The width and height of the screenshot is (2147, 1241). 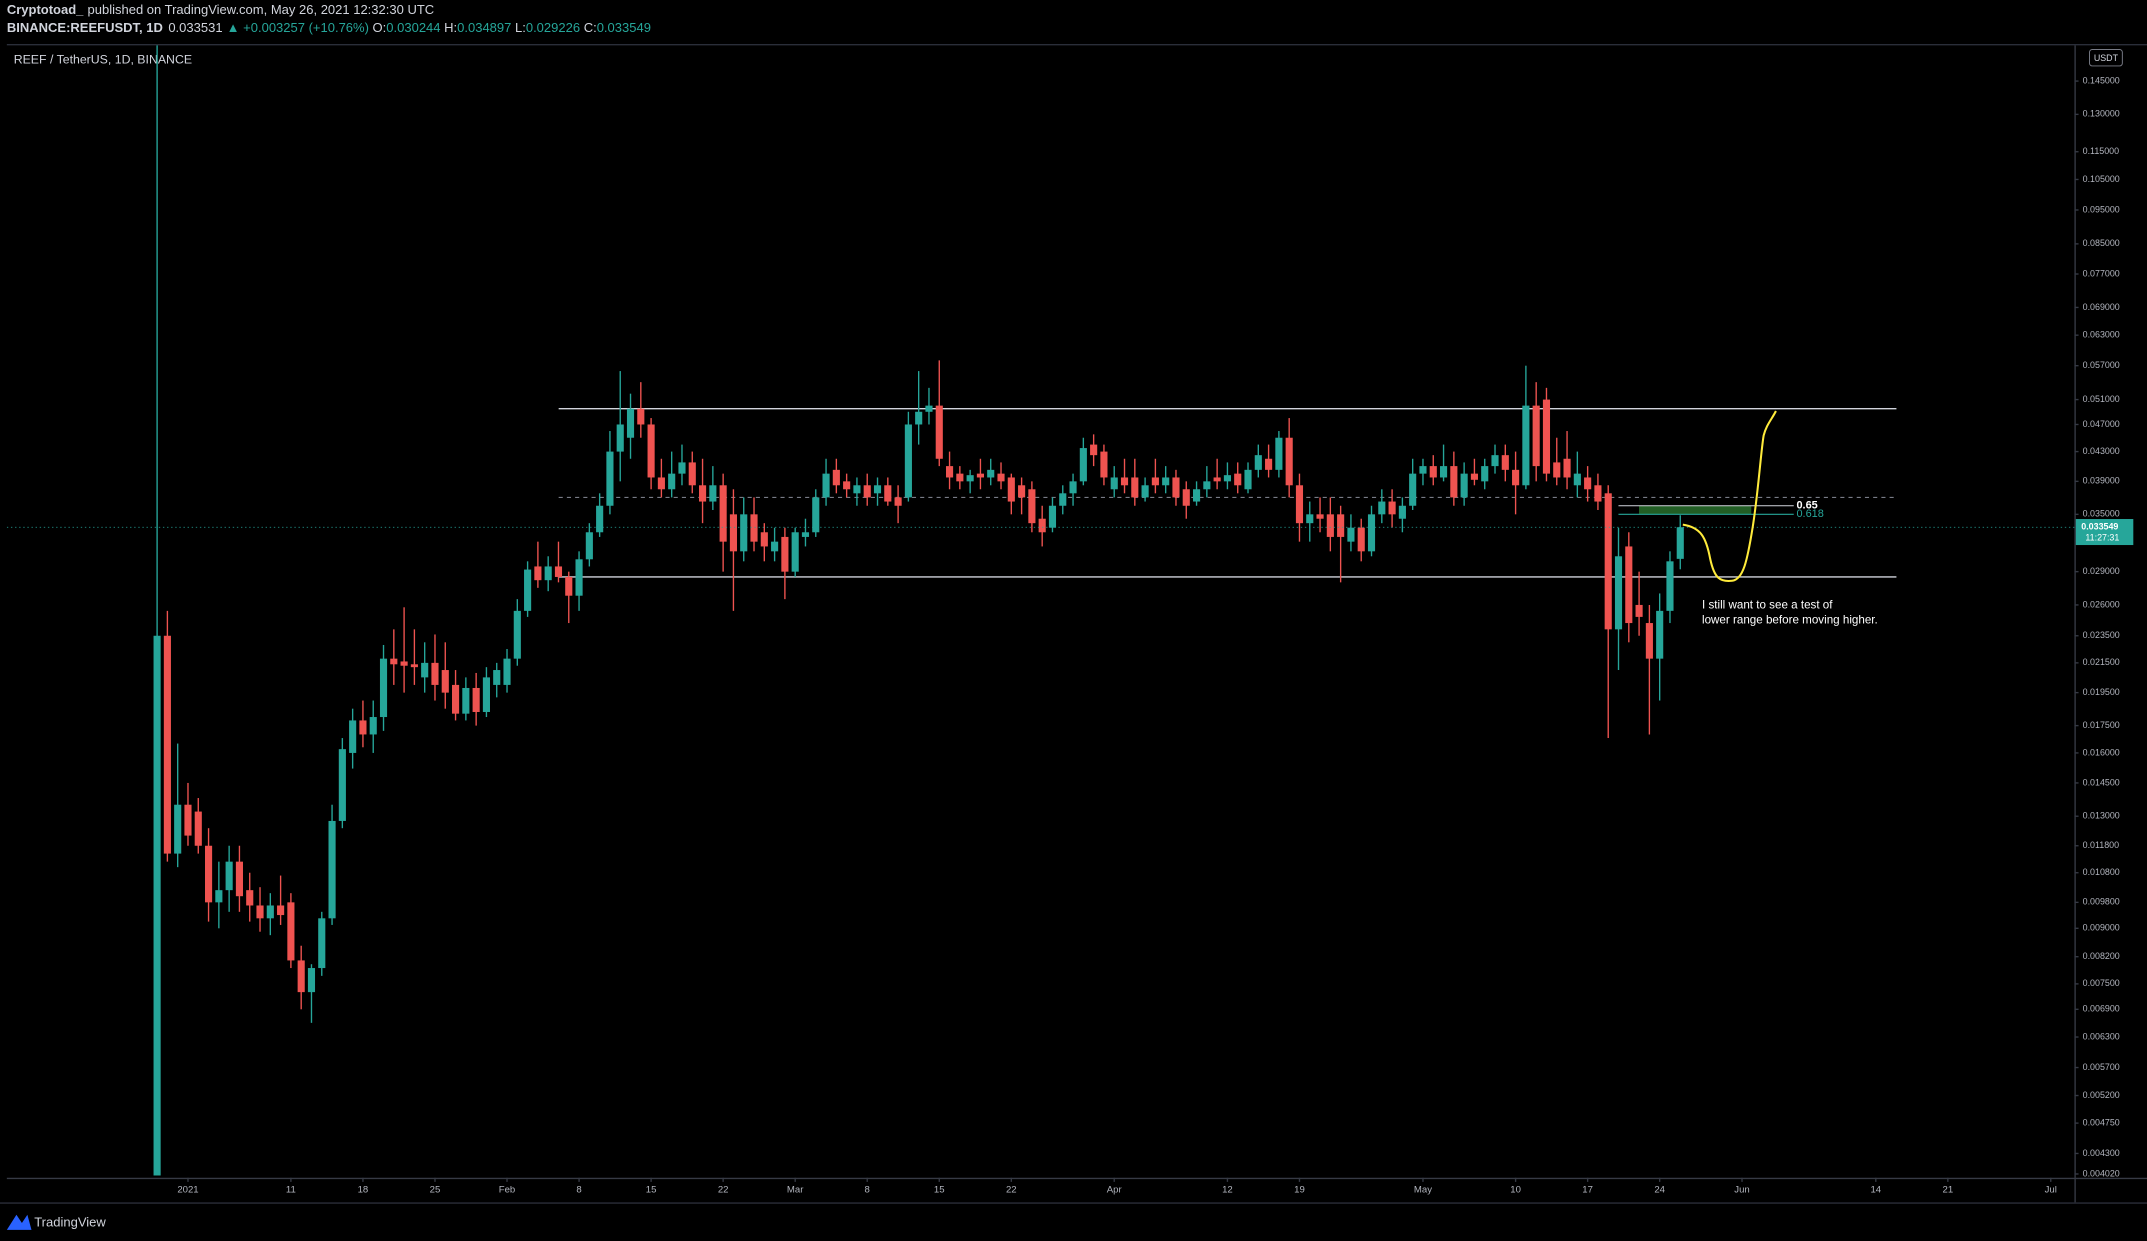 I want to click on x-tick-label: 11, so click(x=291, y=1190).